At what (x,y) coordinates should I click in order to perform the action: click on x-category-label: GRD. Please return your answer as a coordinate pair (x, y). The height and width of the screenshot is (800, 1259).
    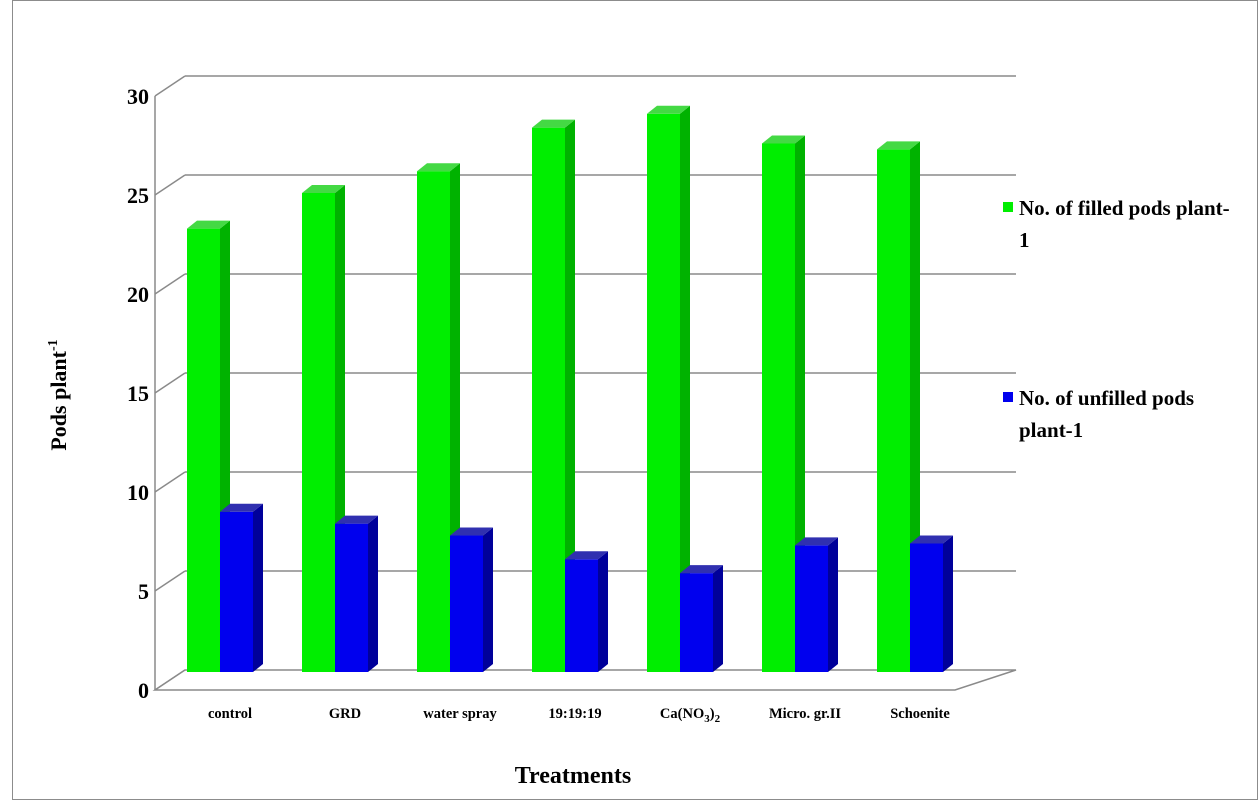
    Looking at the image, I should click on (345, 714).